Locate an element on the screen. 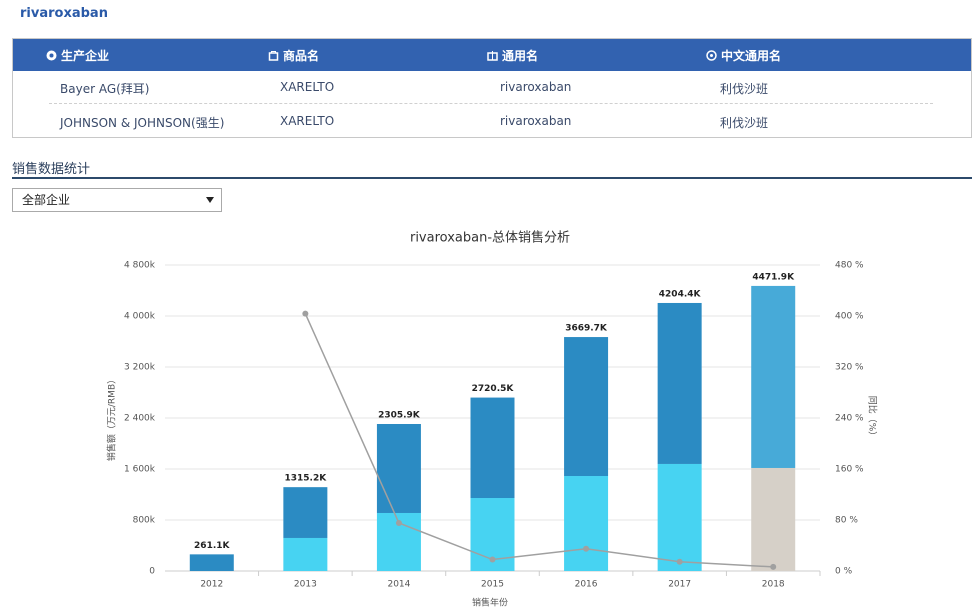 The image size is (975, 616). column-header: 商品名 is located at coordinates (293, 55).